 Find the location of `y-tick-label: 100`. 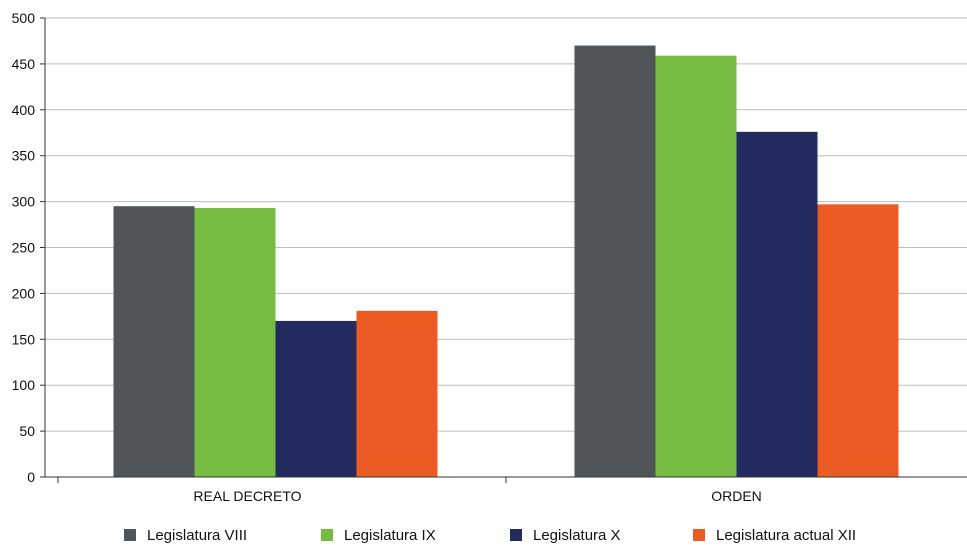

y-tick-label: 100 is located at coordinates (24, 385).